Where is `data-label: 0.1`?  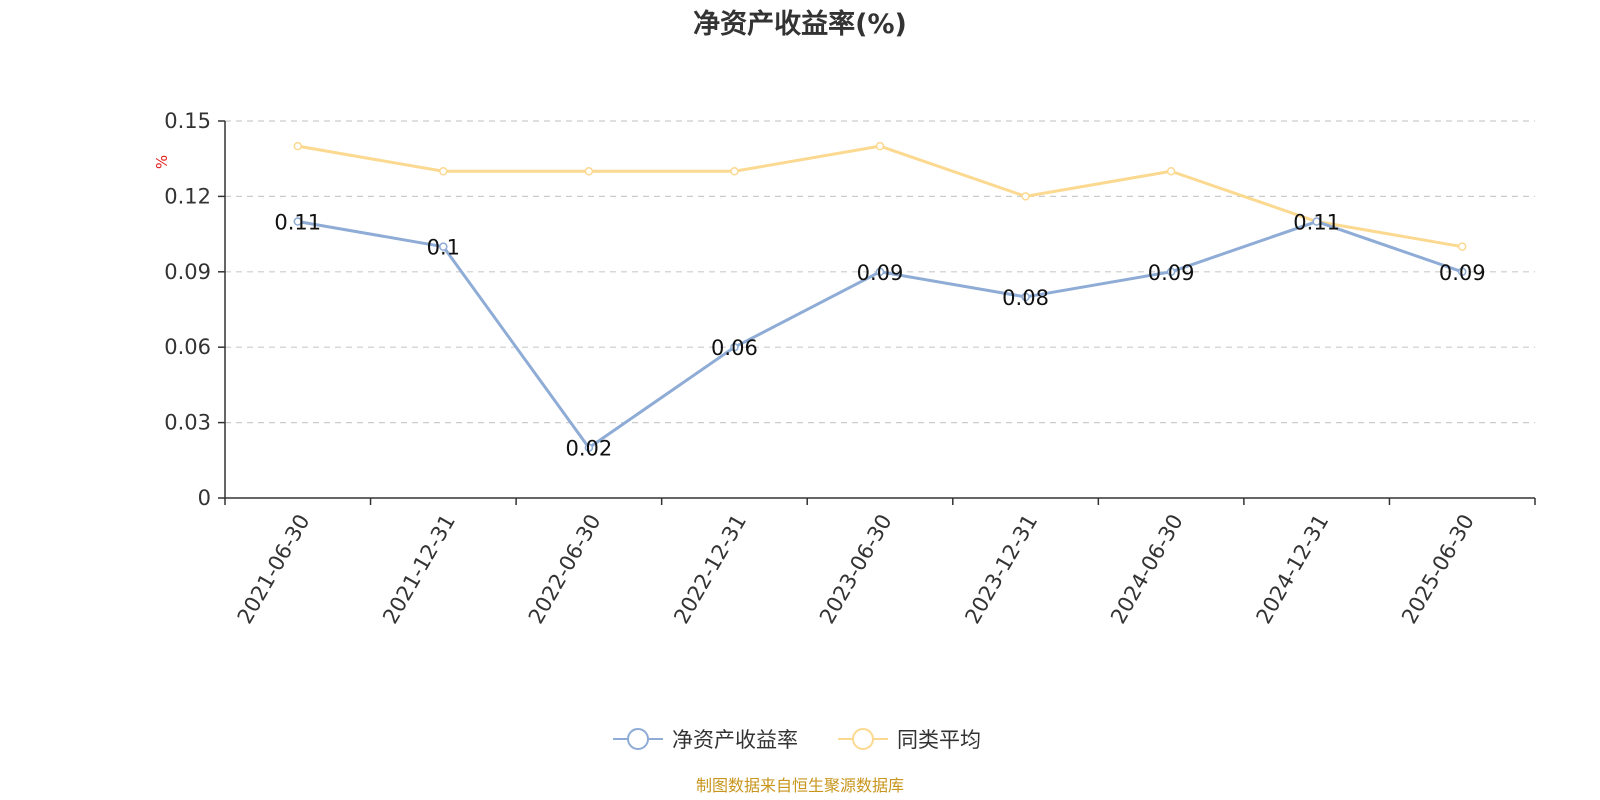 data-label: 0.1 is located at coordinates (443, 248).